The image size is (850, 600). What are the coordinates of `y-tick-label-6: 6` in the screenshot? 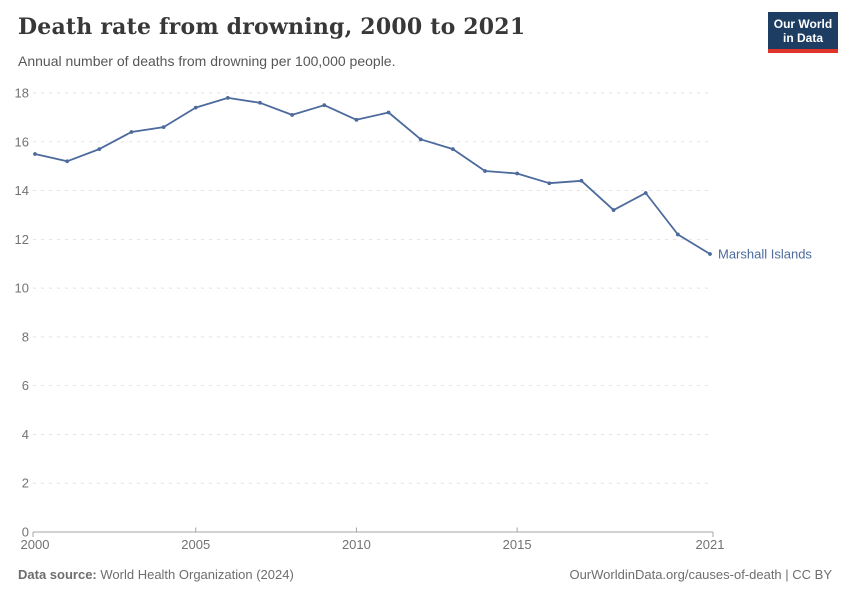 It's located at (25, 385).